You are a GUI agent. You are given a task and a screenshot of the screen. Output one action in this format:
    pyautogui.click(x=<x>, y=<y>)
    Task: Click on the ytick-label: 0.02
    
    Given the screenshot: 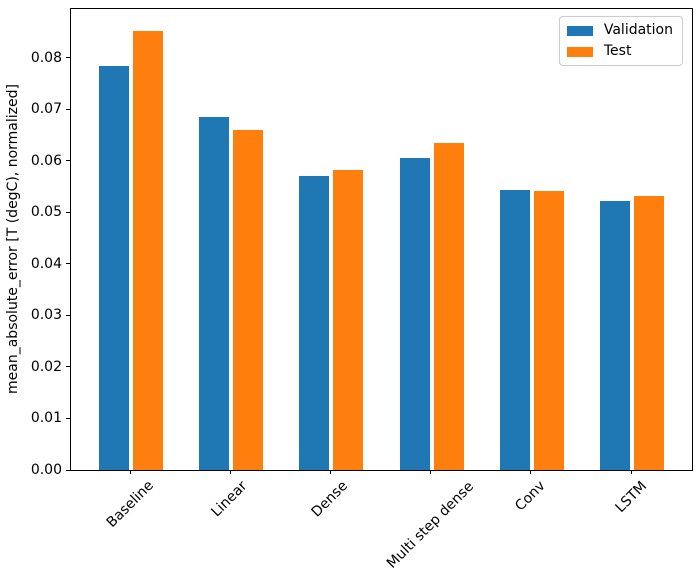 What is the action you would take?
    pyautogui.click(x=46, y=366)
    